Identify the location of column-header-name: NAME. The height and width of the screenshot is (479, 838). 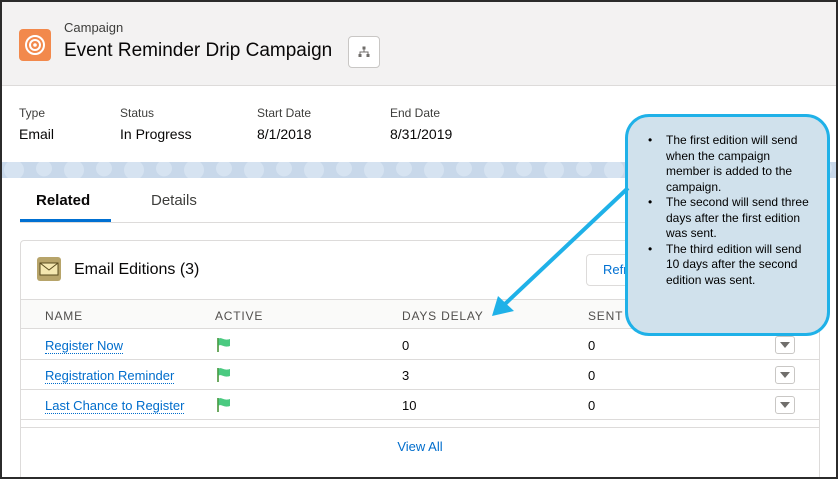
(64, 316).